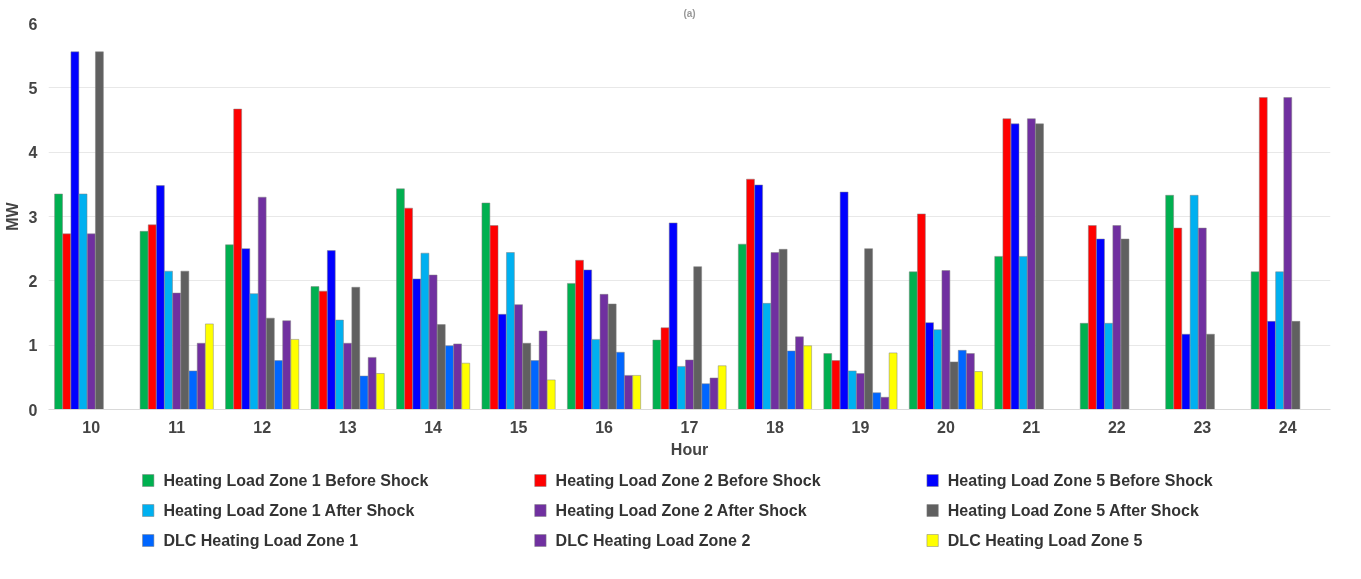  Describe the element at coordinates (1287, 427) in the screenshot. I see `x-tick-label: 24` at that location.